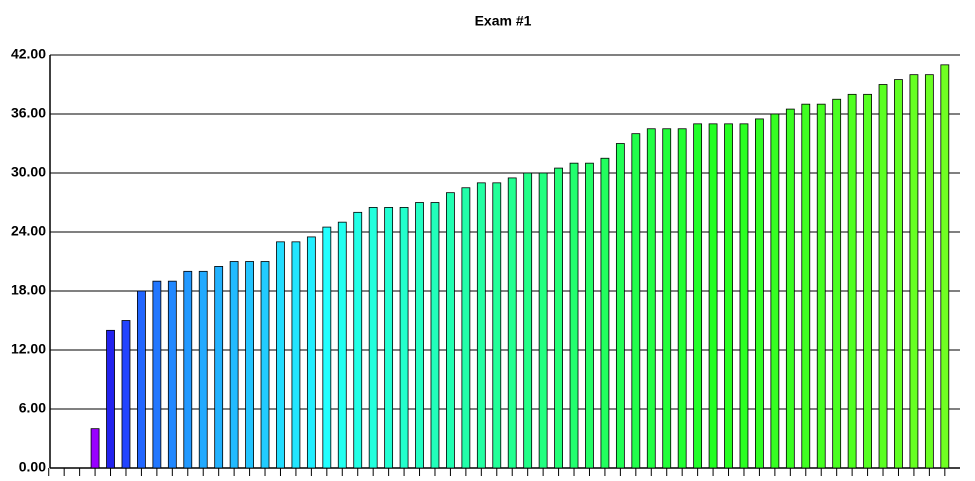 This screenshot has width=975, height=481. Describe the element at coordinates (28, 290) in the screenshot. I see `y-tick-label: 18.00` at that location.